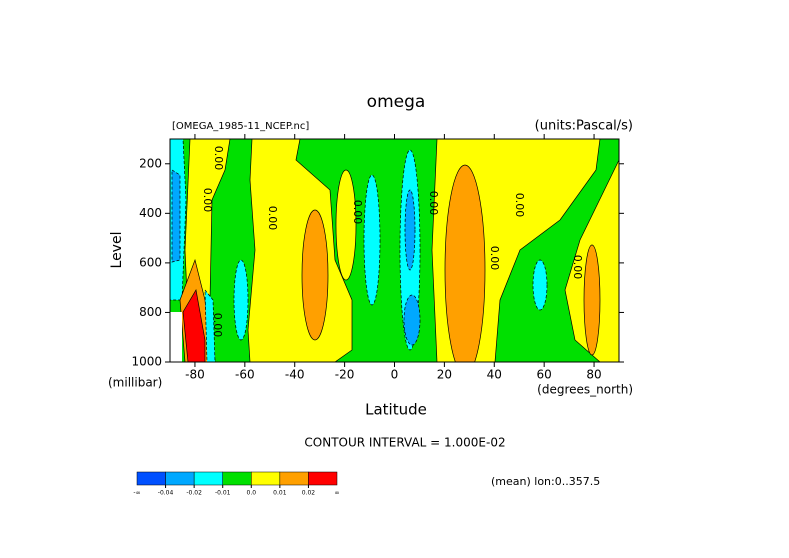 This screenshot has height=558, width=789. Describe the element at coordinates (136, 493) in the screenshot. I see `colorbar-label: -∞` at that location.